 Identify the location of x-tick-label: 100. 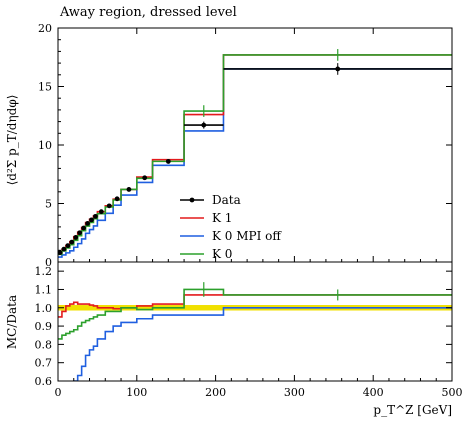
(136, 392).